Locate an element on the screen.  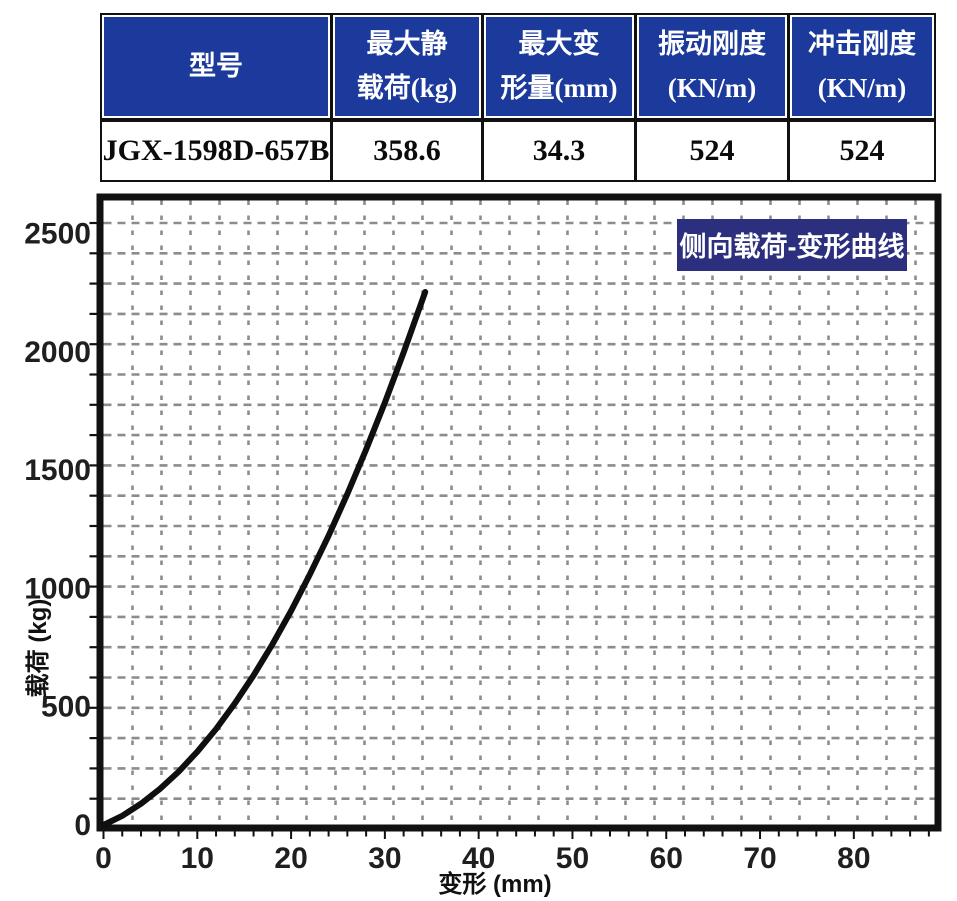
spec-header-model-line1: 型号 is located at coordinates (216, 65).